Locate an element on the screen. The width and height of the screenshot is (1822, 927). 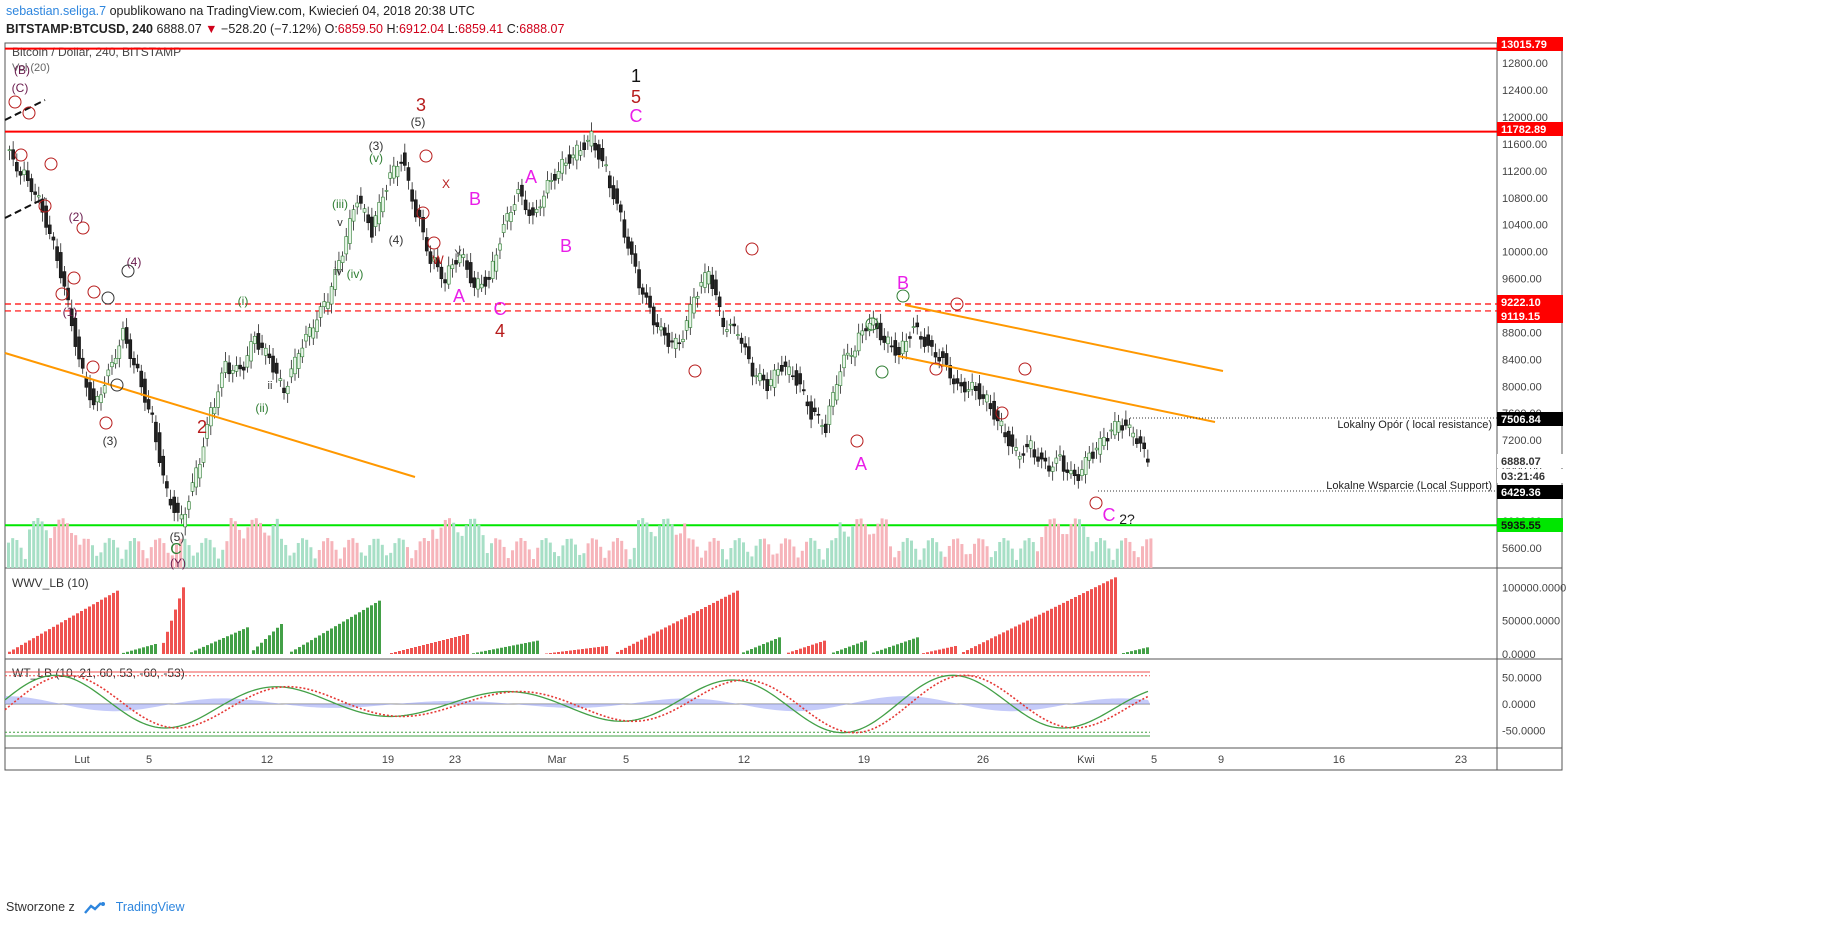
trendline is located at coordinates (210, 415).